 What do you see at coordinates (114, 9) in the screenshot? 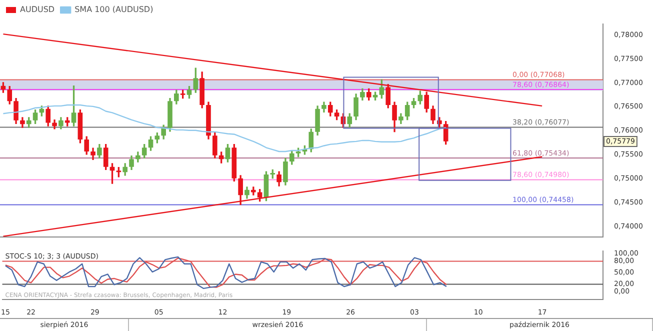
I see `legend-label: SMA 100 (AUDUSD)` at bounding box center [114, 9].